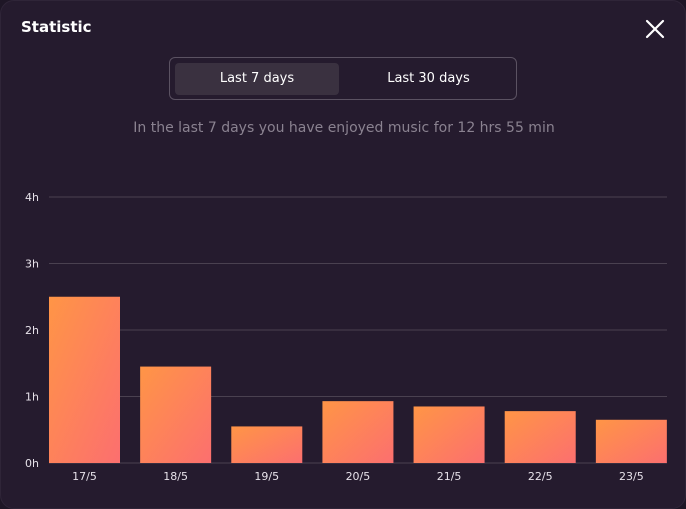 The height and width of the screenshot is (509, 686). What do you see at coordinates (358, 476) in the screenshot?
I see `x-tick-label: 20/5` at bounding box center [358, 476].